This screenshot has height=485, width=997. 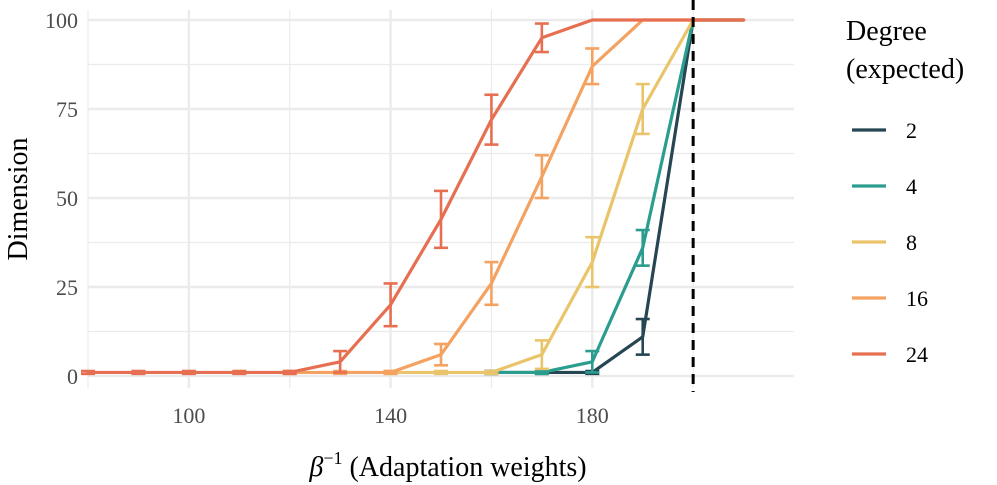 I want to click on y-tick-label: 75, so click(x=67, y=109).